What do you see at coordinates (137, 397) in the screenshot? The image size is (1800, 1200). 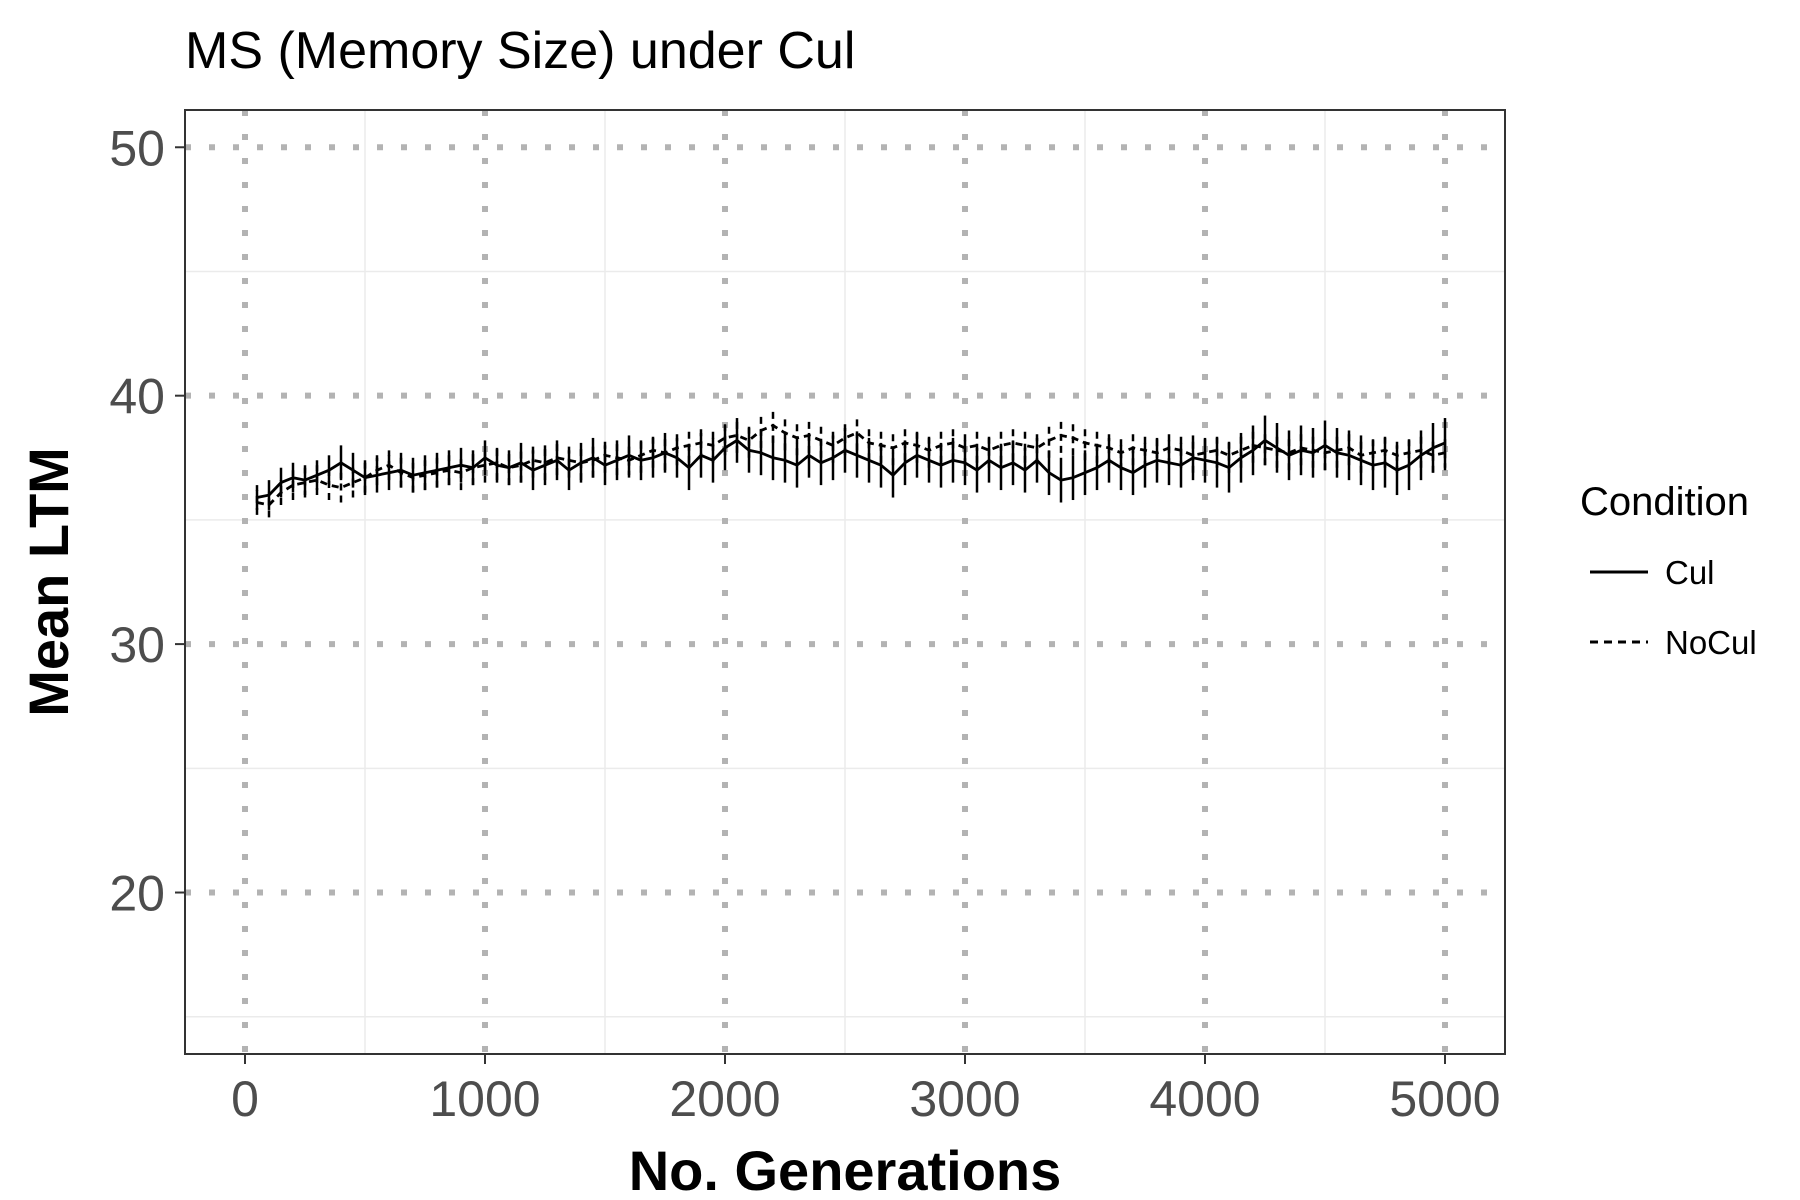 I see `y-tick-label: 40` at bounding box center [137, 397].